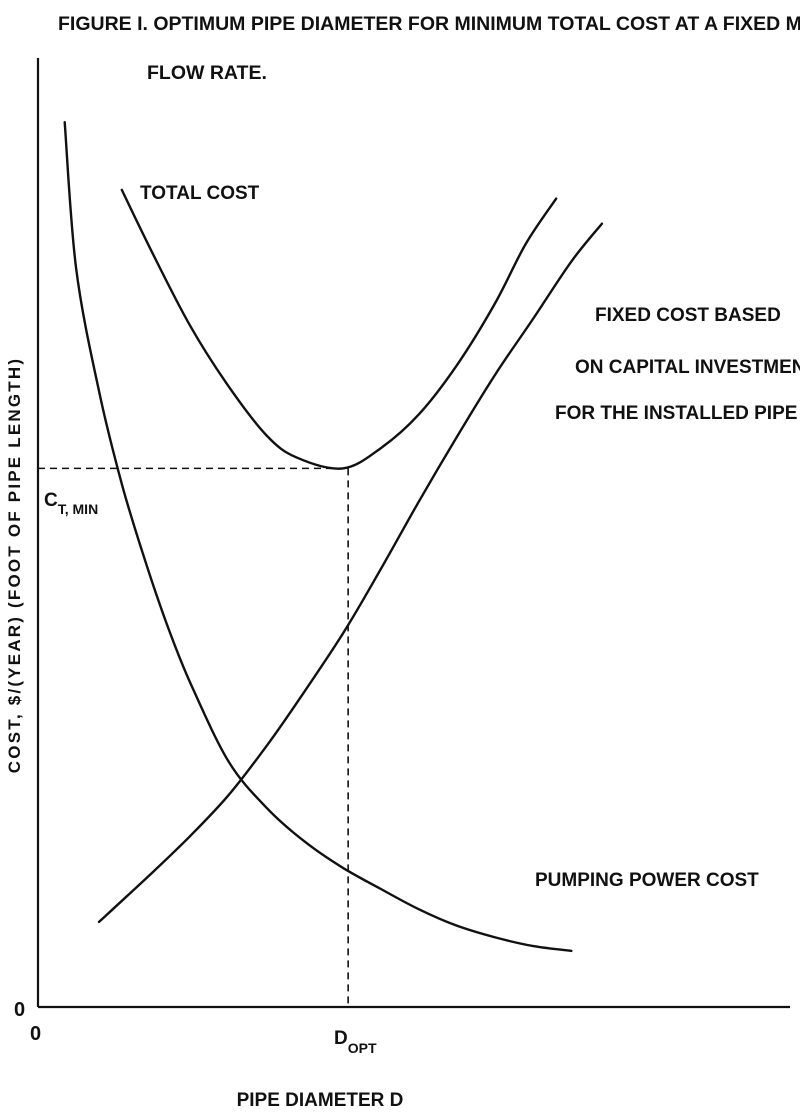  What do you see at coordinates (320, 1100) in the screenshot?
I see `x-axis-label: PIPE DIAMETER D` at bounding box center [320, 1100].